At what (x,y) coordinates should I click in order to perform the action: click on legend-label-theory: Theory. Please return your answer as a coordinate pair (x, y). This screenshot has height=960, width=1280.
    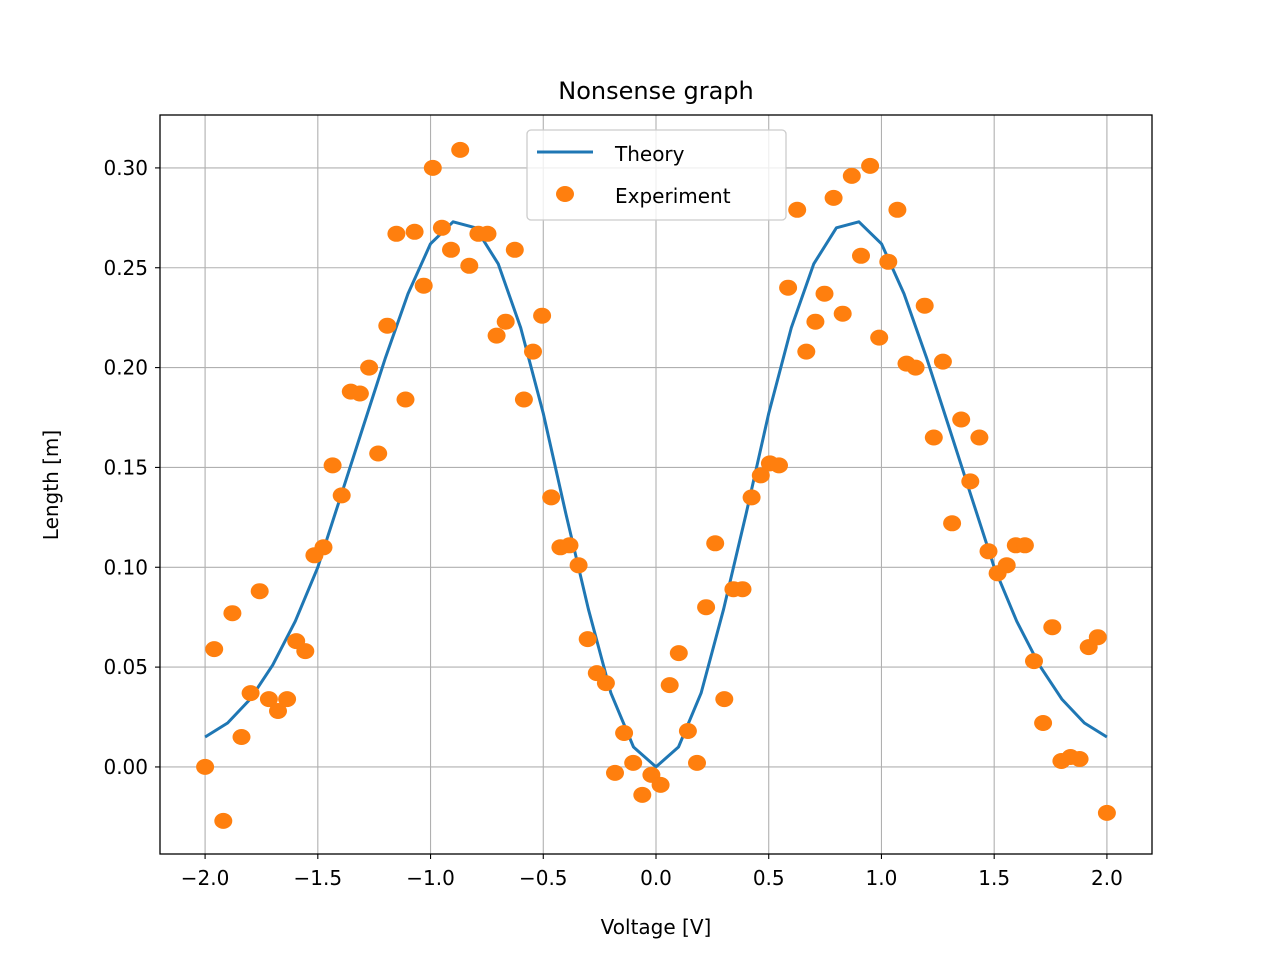
    Looking at the image, I should click on (649, 154).